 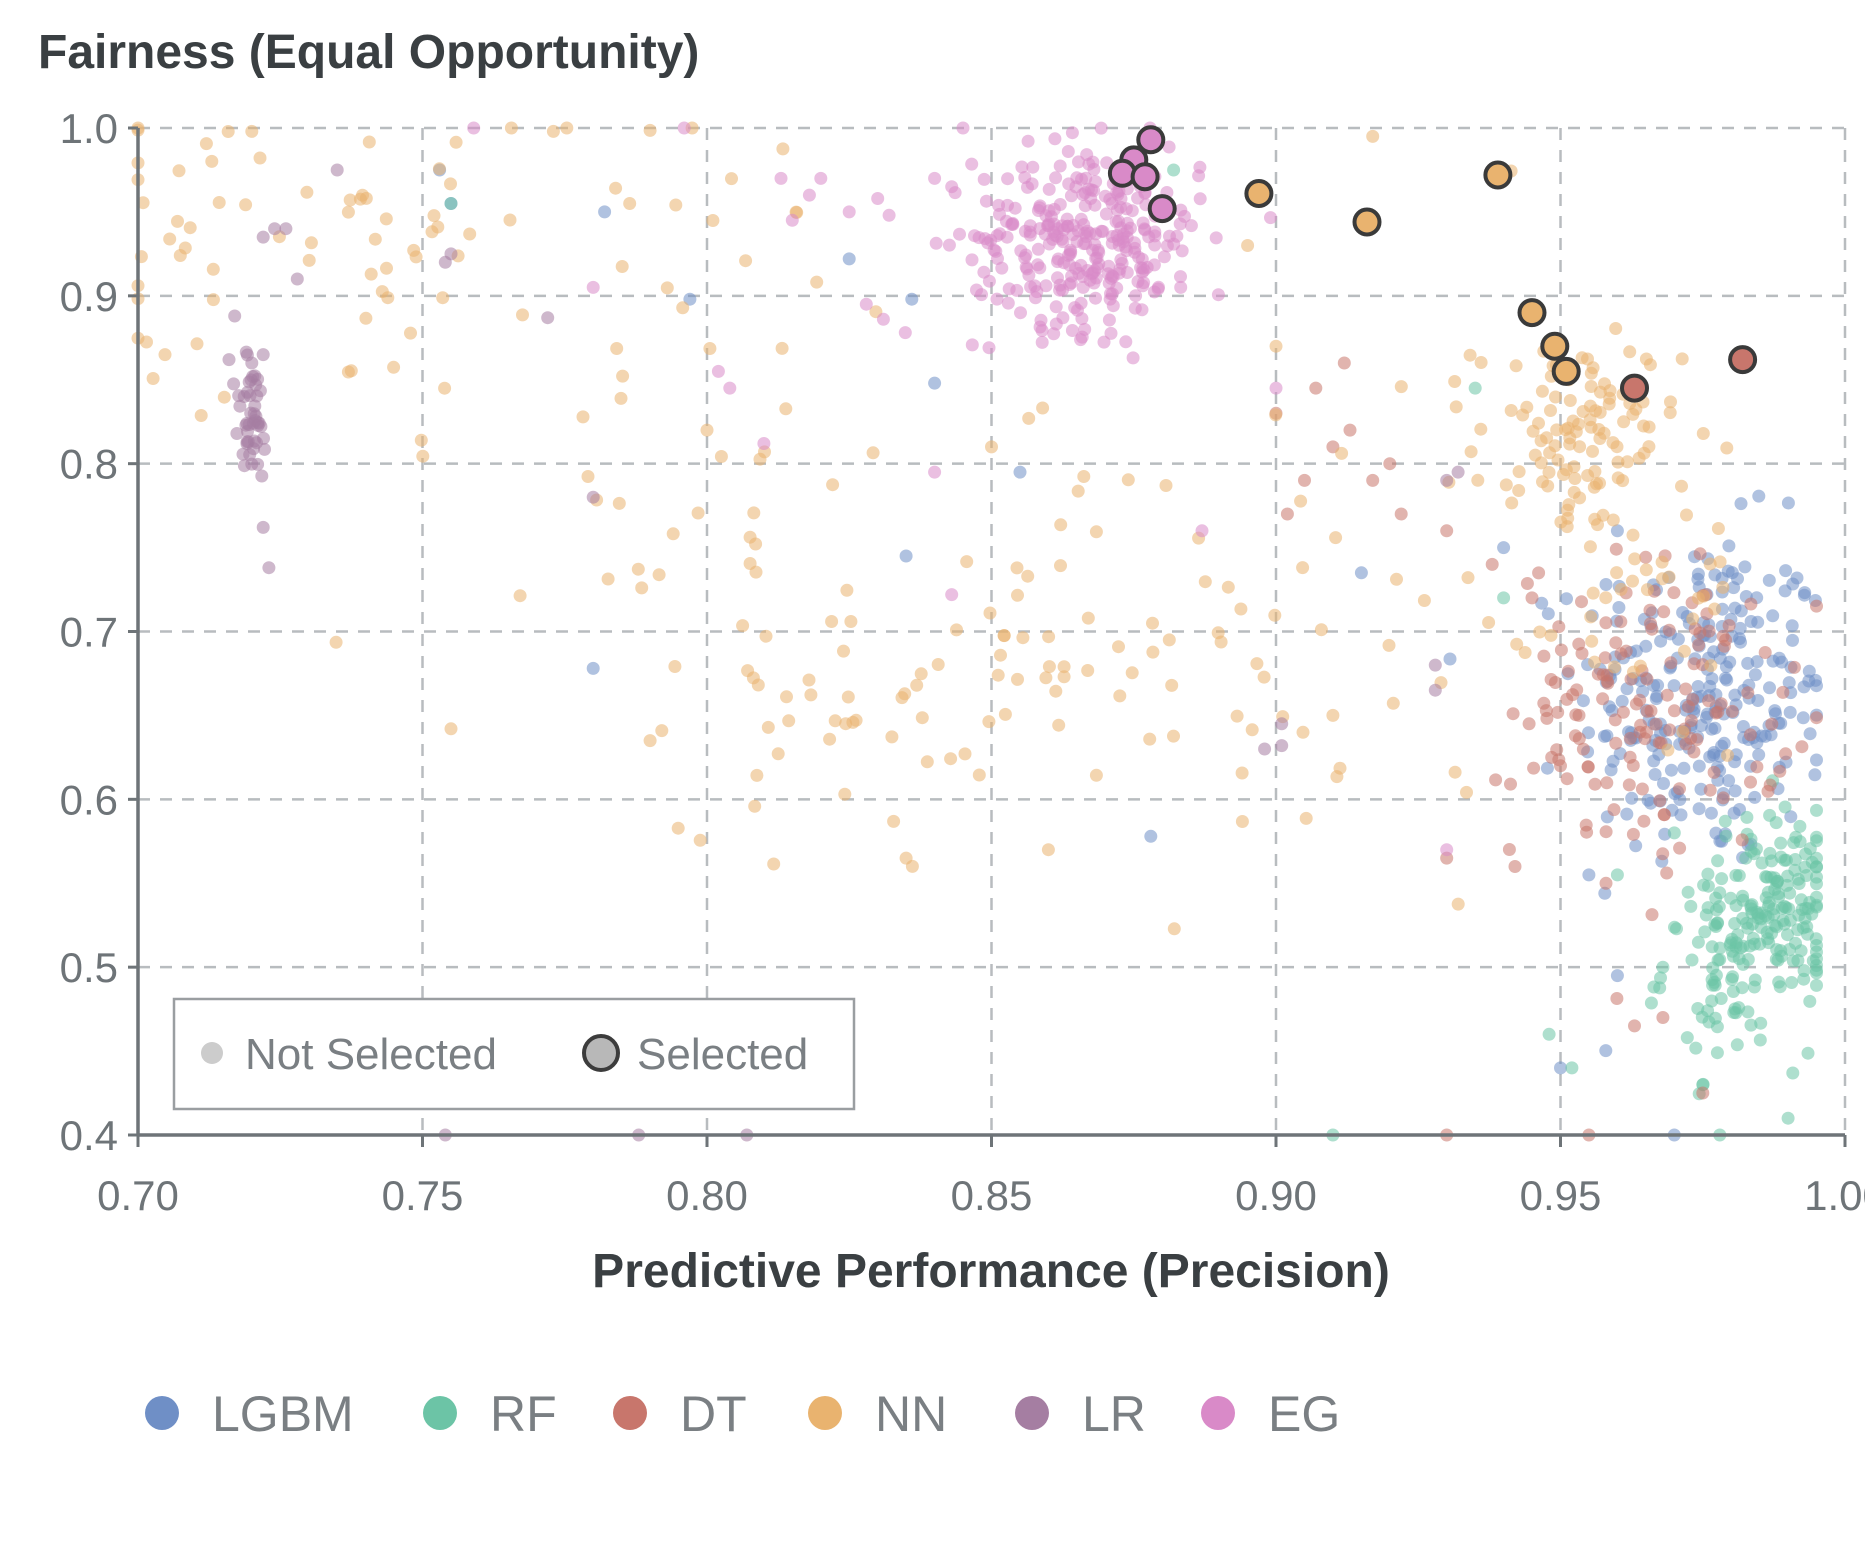 What do you see at coordinates (1432, 264) in the screenshot?
I see `selected-points` at bounding box center [1432, 264].